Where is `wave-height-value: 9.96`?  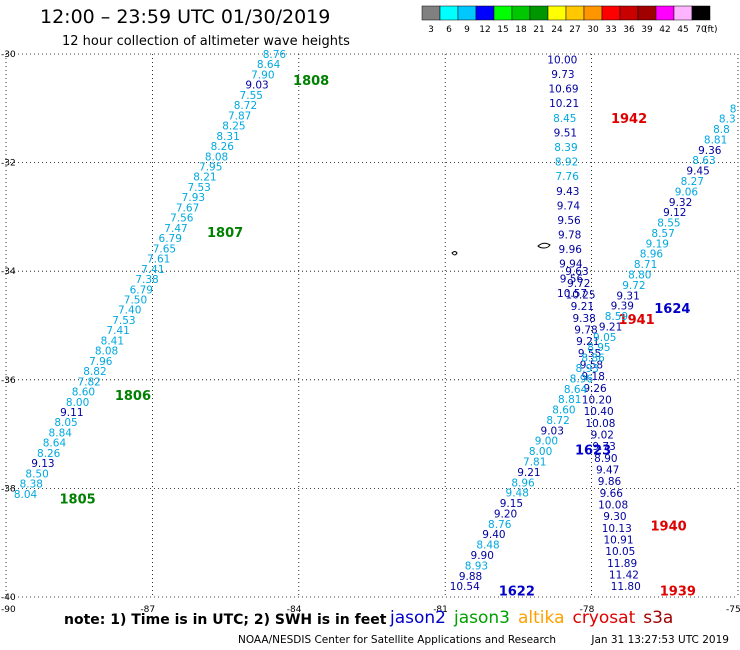
wave-height-value: 9.96 is located at coordinates (571, 250).